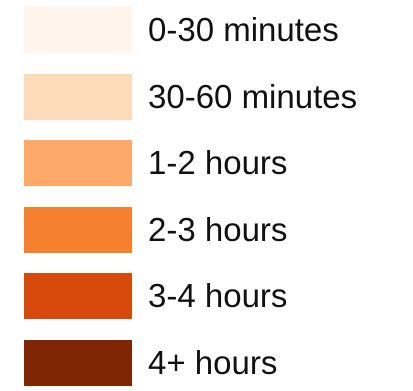  I want to click on legend-label: 2-3 hours, so click(218, 229).